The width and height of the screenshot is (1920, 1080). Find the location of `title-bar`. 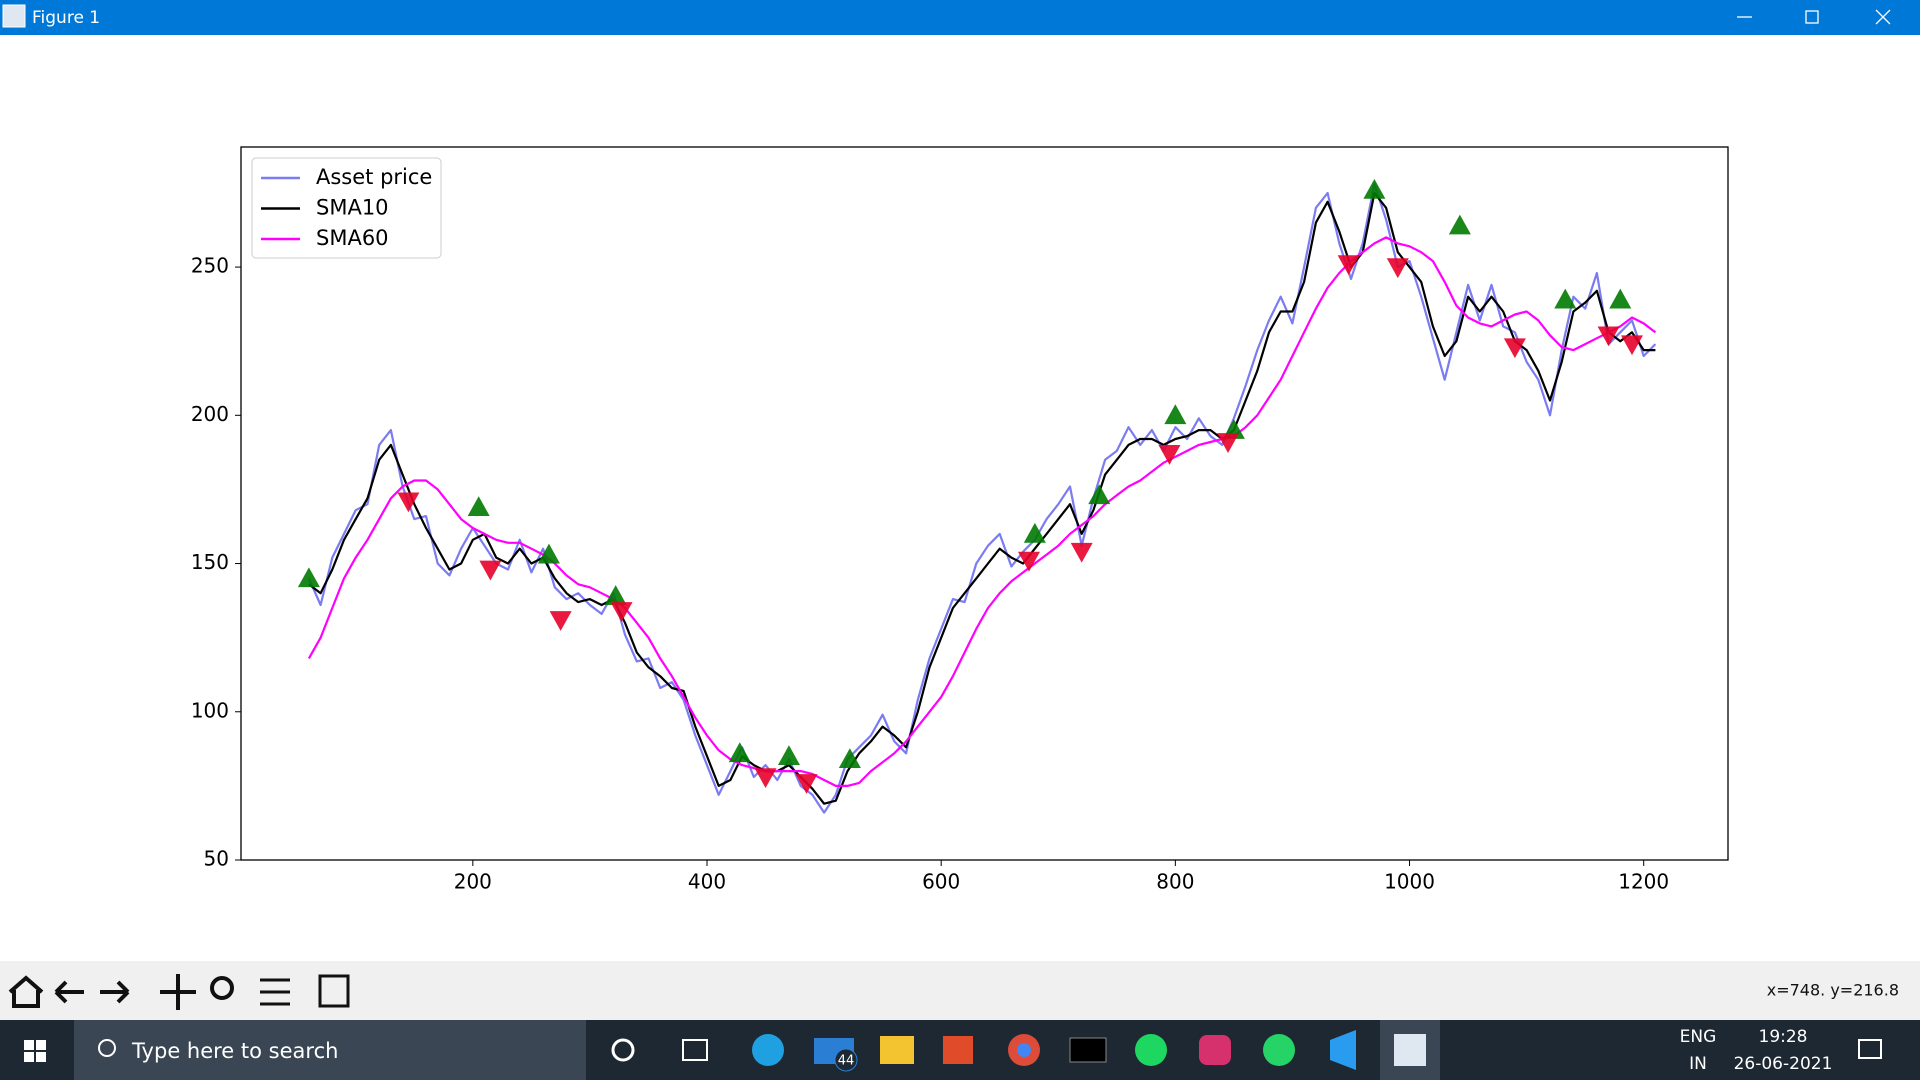

title-bar is located at coordinates (960, 17).